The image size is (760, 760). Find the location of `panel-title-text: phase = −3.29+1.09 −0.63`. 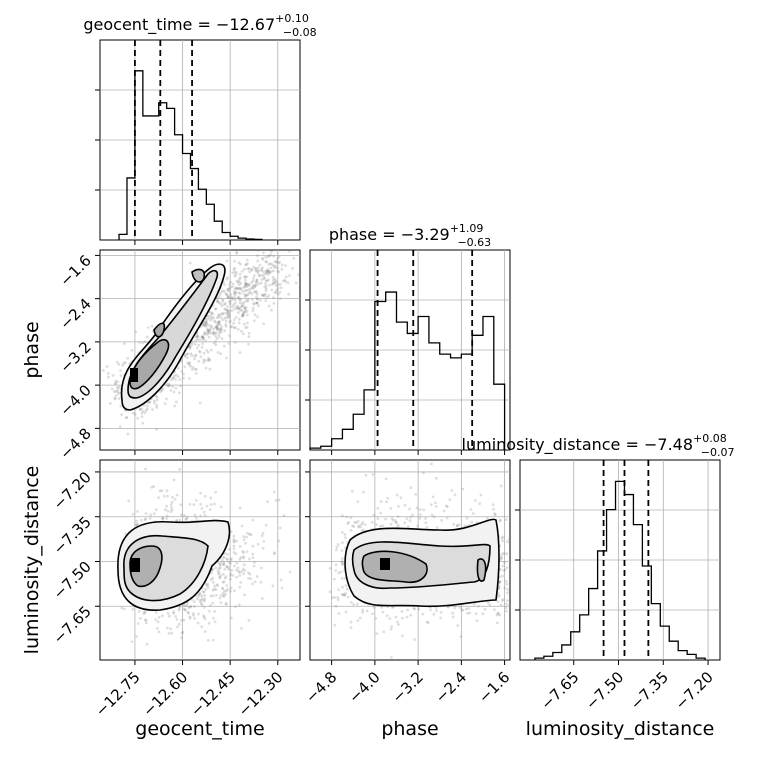

panel-title-text: phase = −3.29+1.09 −0.63 is located at coordinates (410, 235).